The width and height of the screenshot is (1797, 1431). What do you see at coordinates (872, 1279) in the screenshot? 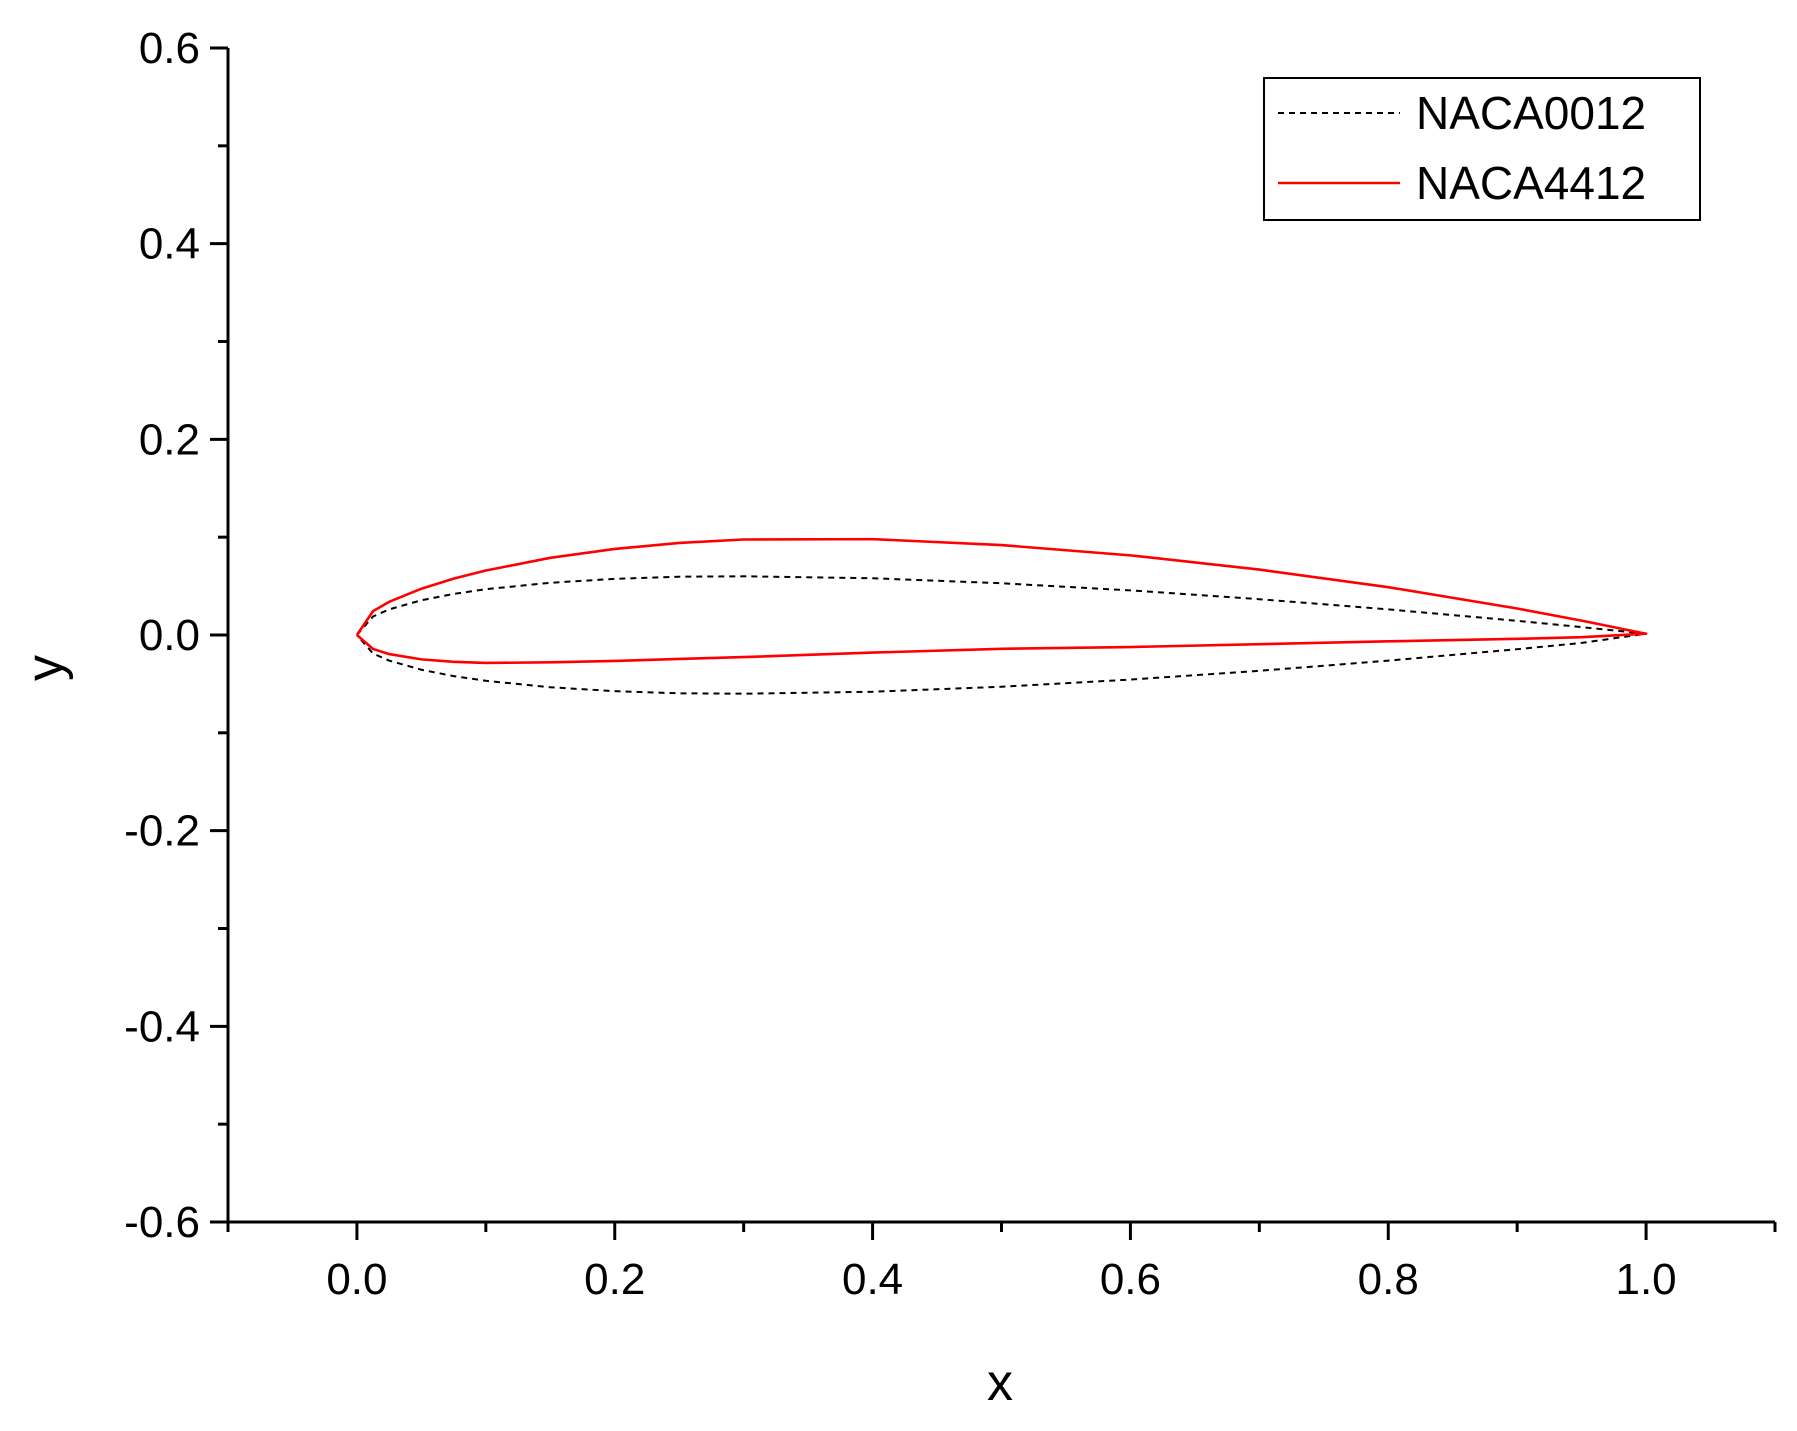
I see `x-tick-label: 0.4` at bounding box center [872, 1279].